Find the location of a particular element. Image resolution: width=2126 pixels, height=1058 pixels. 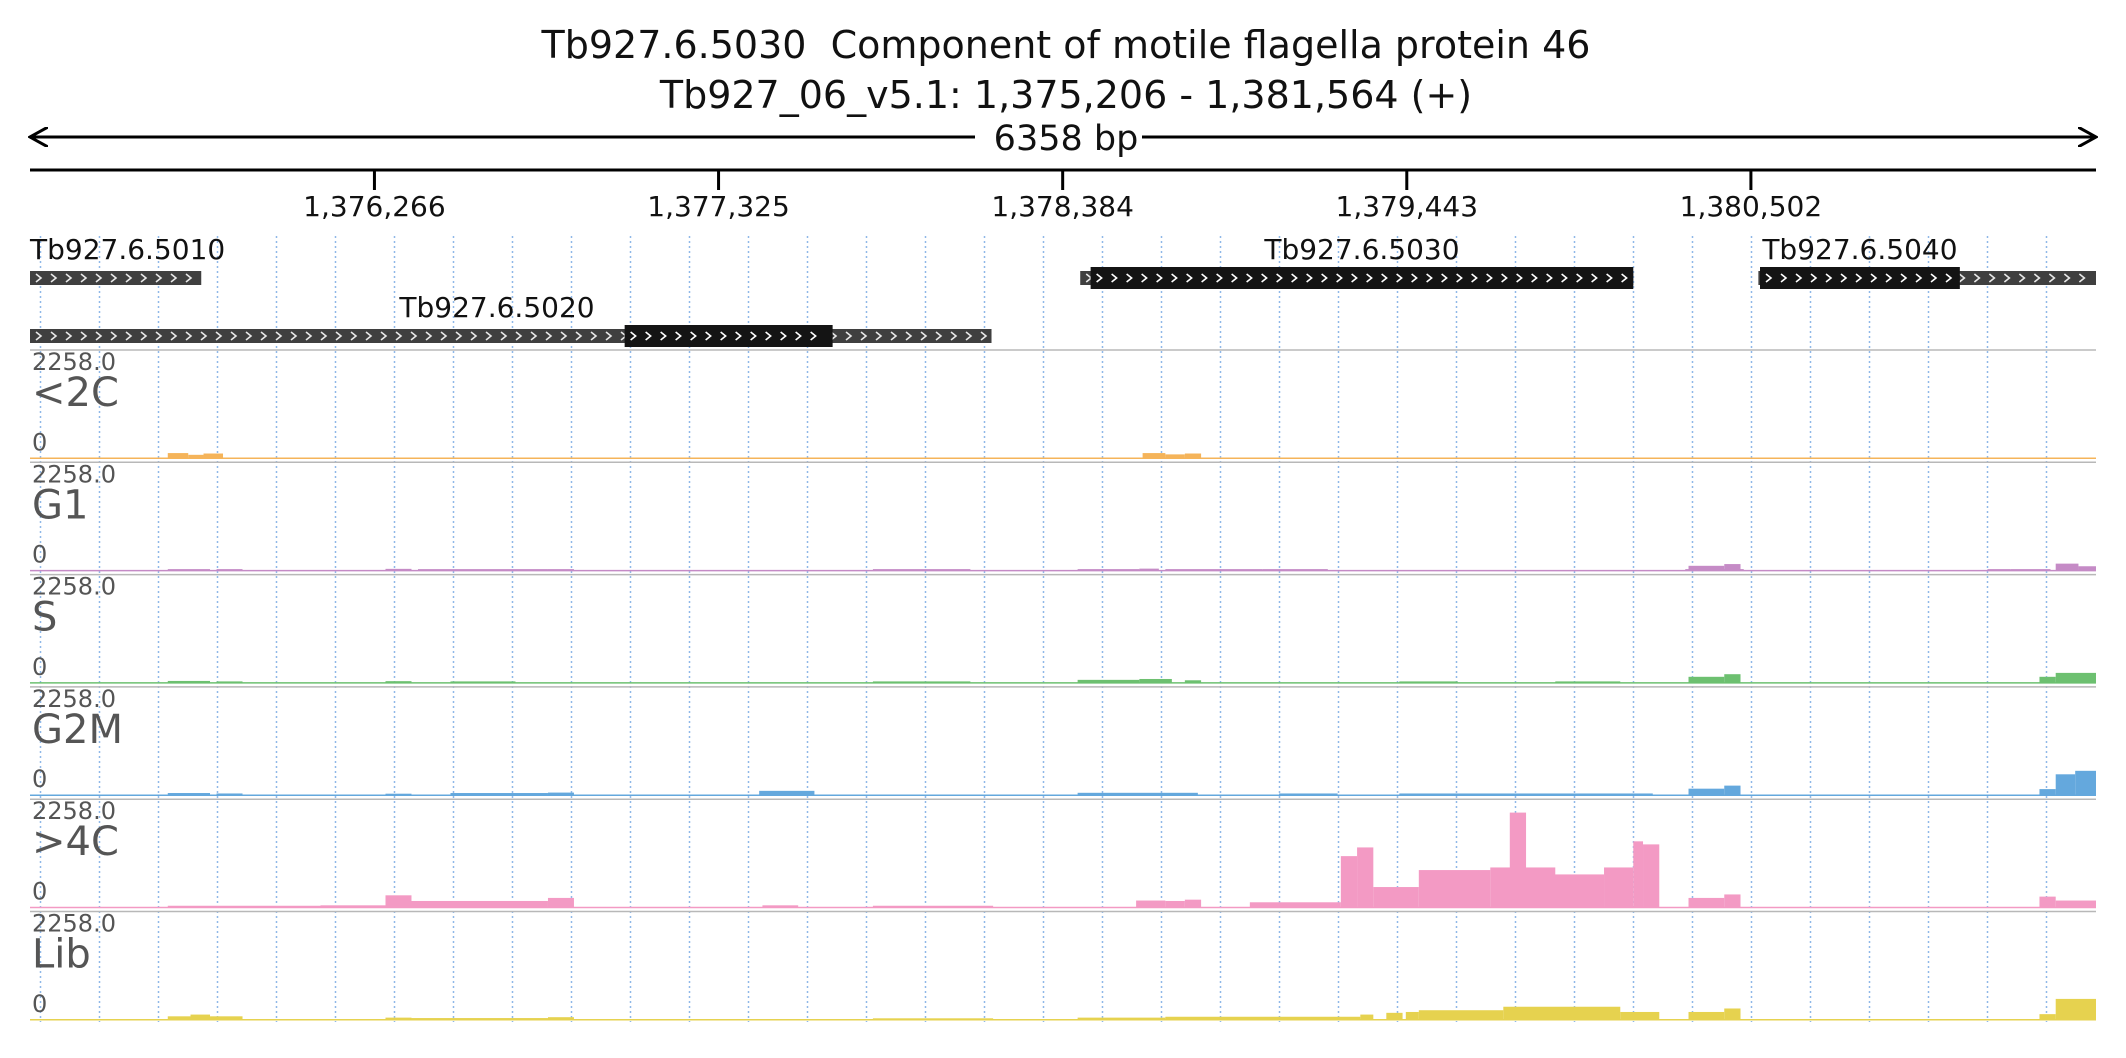

gene-label: Tb927.6.5030 is located at coordinates (1361, 249).